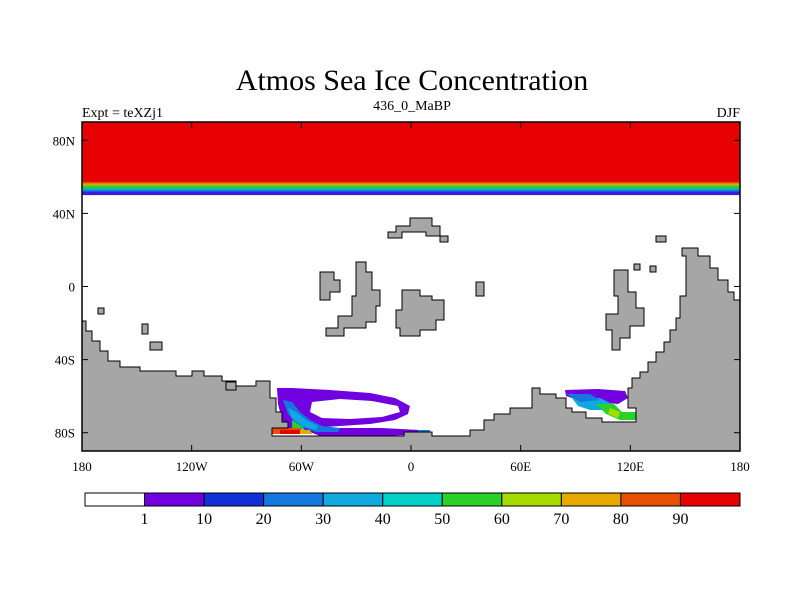 Image resolution: width=800 pixels, height=600 pixels. What do you see at coordinates (583, 398) in the screenshot?
I see `east-ice-blue` at bounding box center [583, 398].